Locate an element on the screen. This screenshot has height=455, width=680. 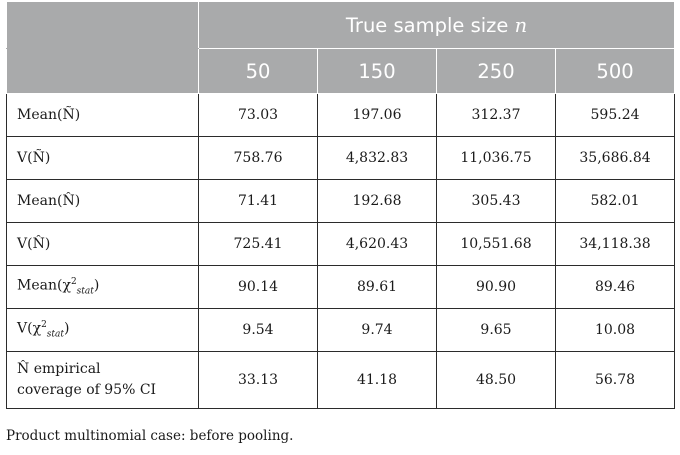
table-cell: 4,832.83 is located at coordinates (377, 158).